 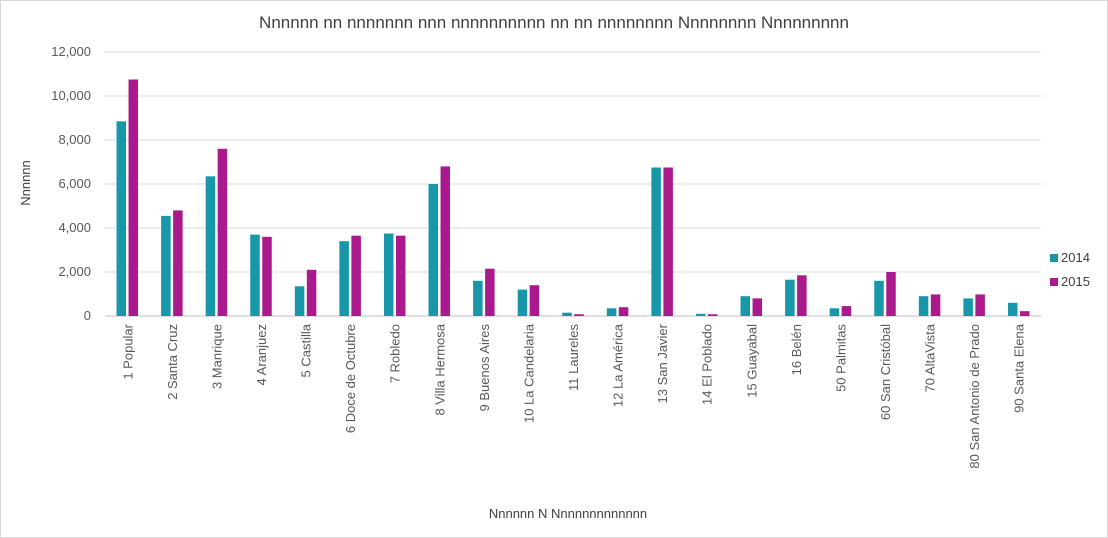 I want to click on x-tick-label: 7 Robledo, so click(x=395, y=353).